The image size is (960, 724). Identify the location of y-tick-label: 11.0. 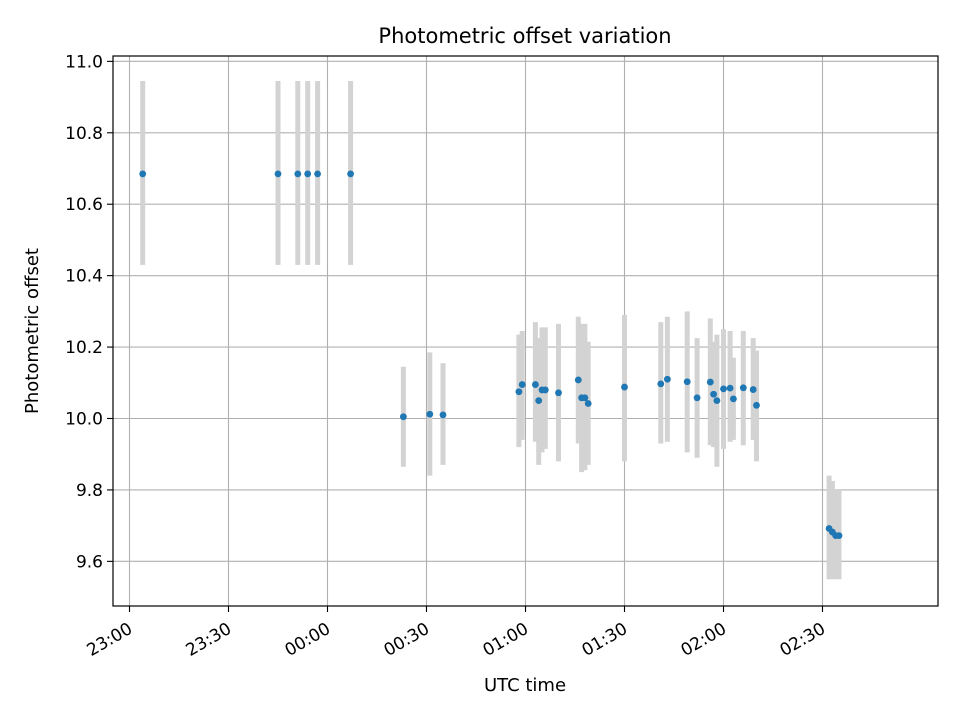
(84, 62).